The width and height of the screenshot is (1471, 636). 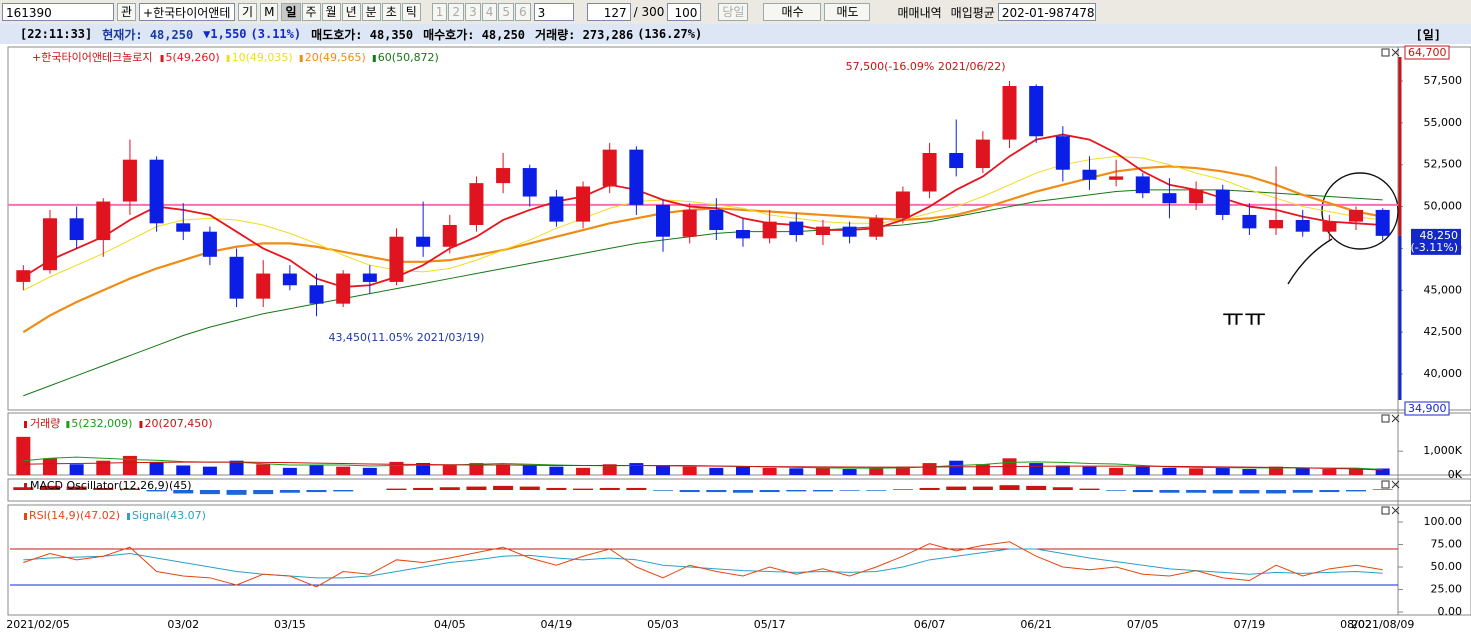 I want to click on handwritten-note: ㅠㅠ, so click(x=1244, y=318).